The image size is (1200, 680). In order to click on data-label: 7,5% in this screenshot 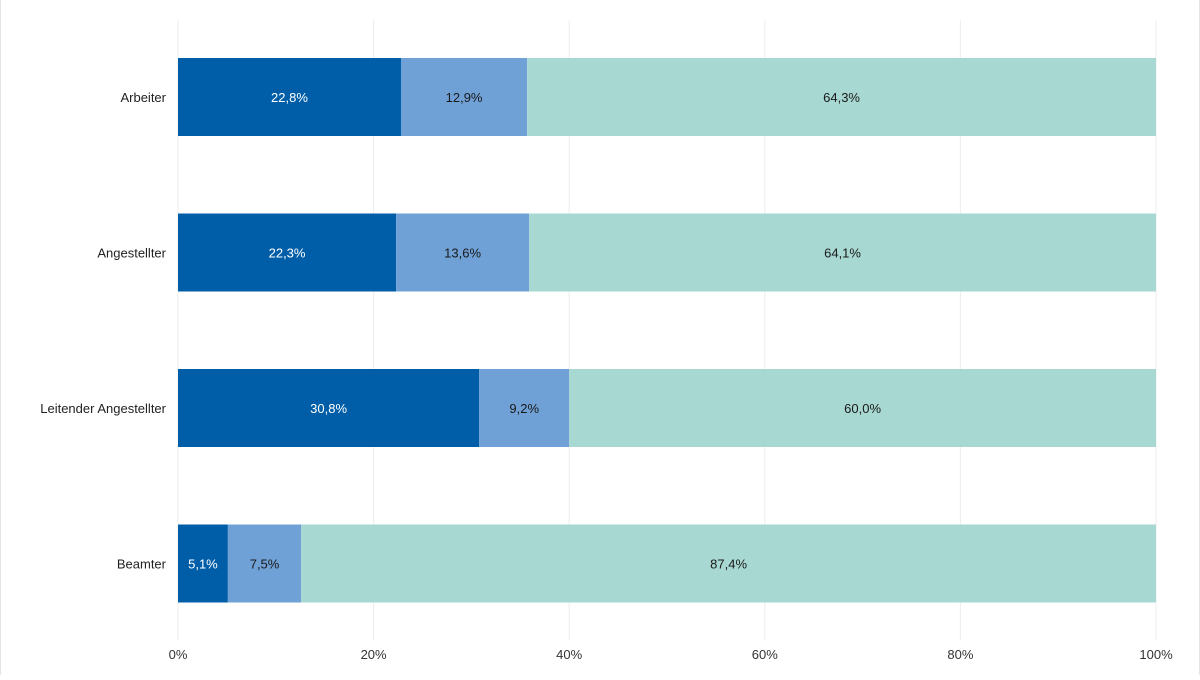, I will do `click(265, 564)`.